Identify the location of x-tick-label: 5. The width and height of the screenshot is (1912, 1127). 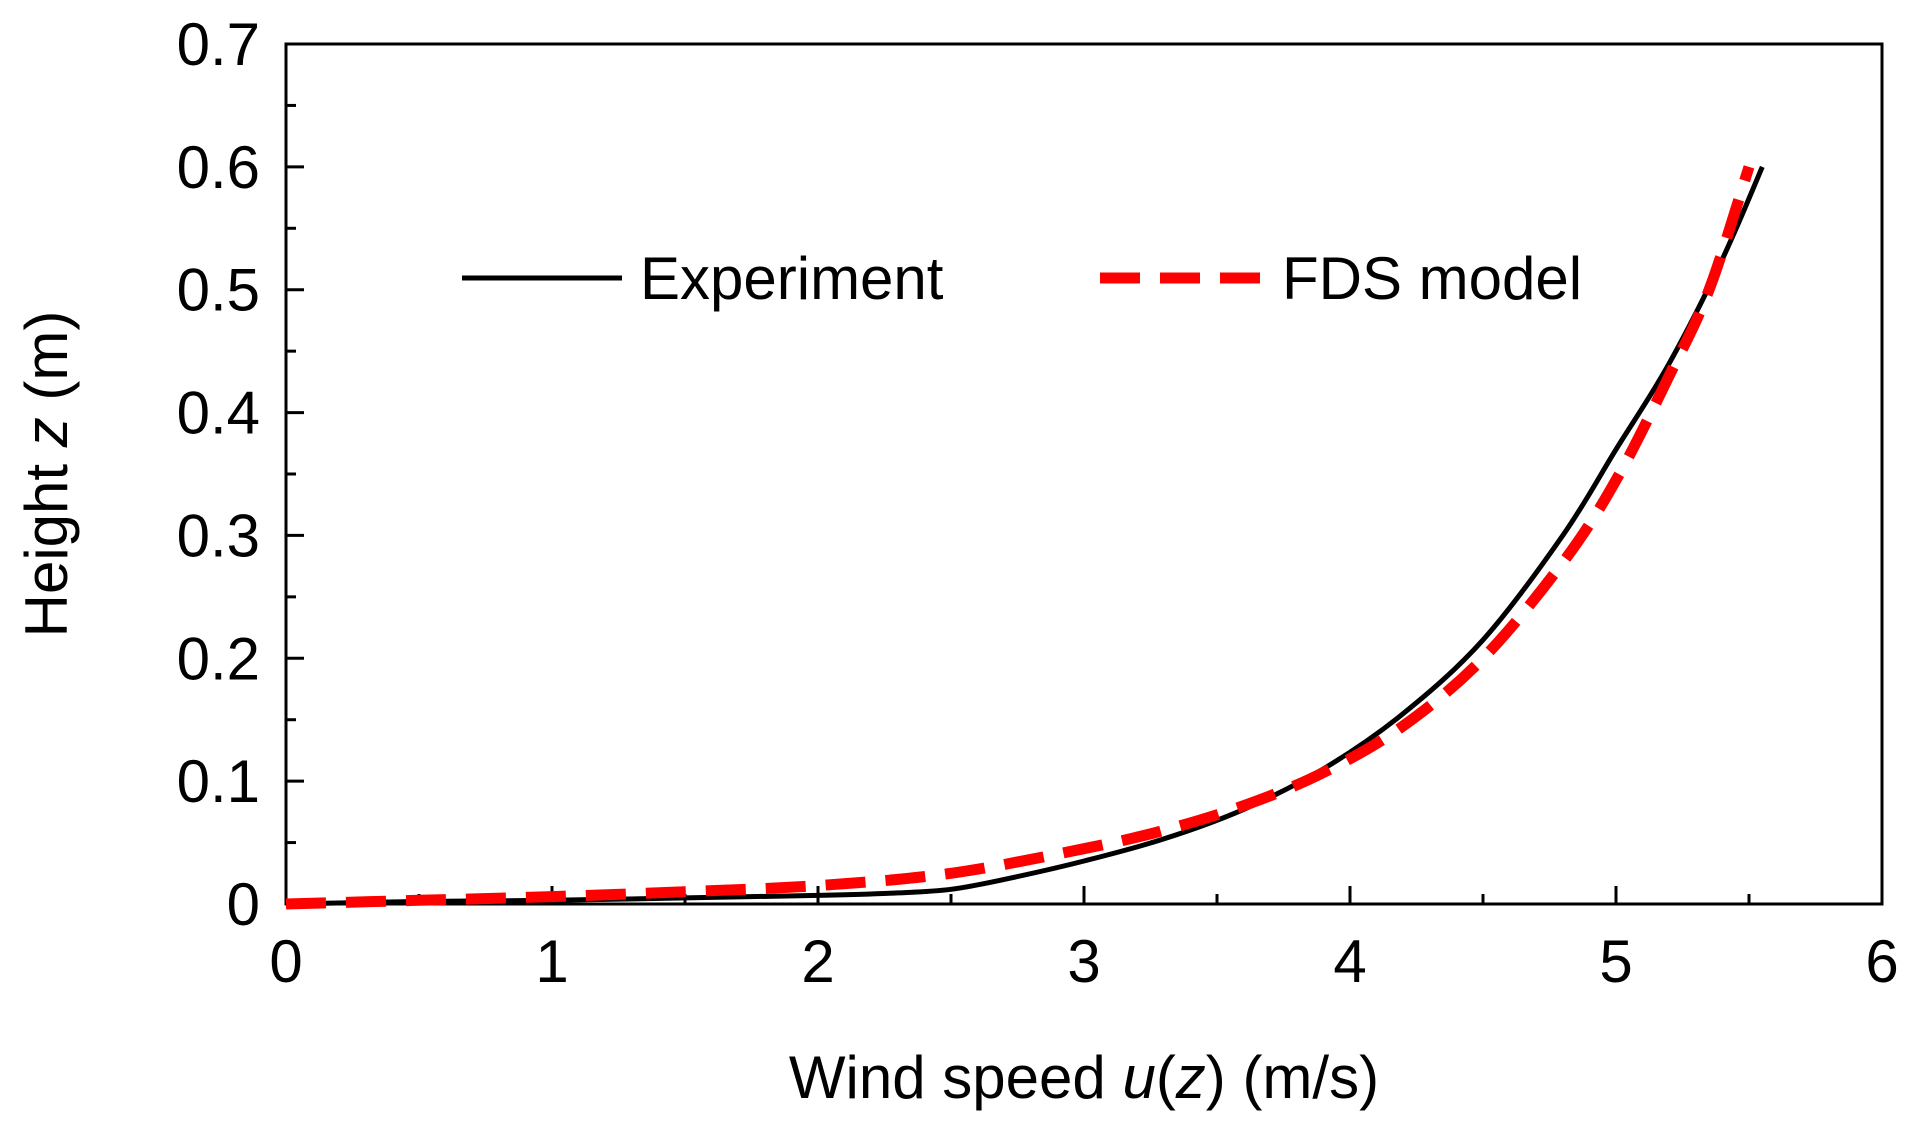
(1615, 961).